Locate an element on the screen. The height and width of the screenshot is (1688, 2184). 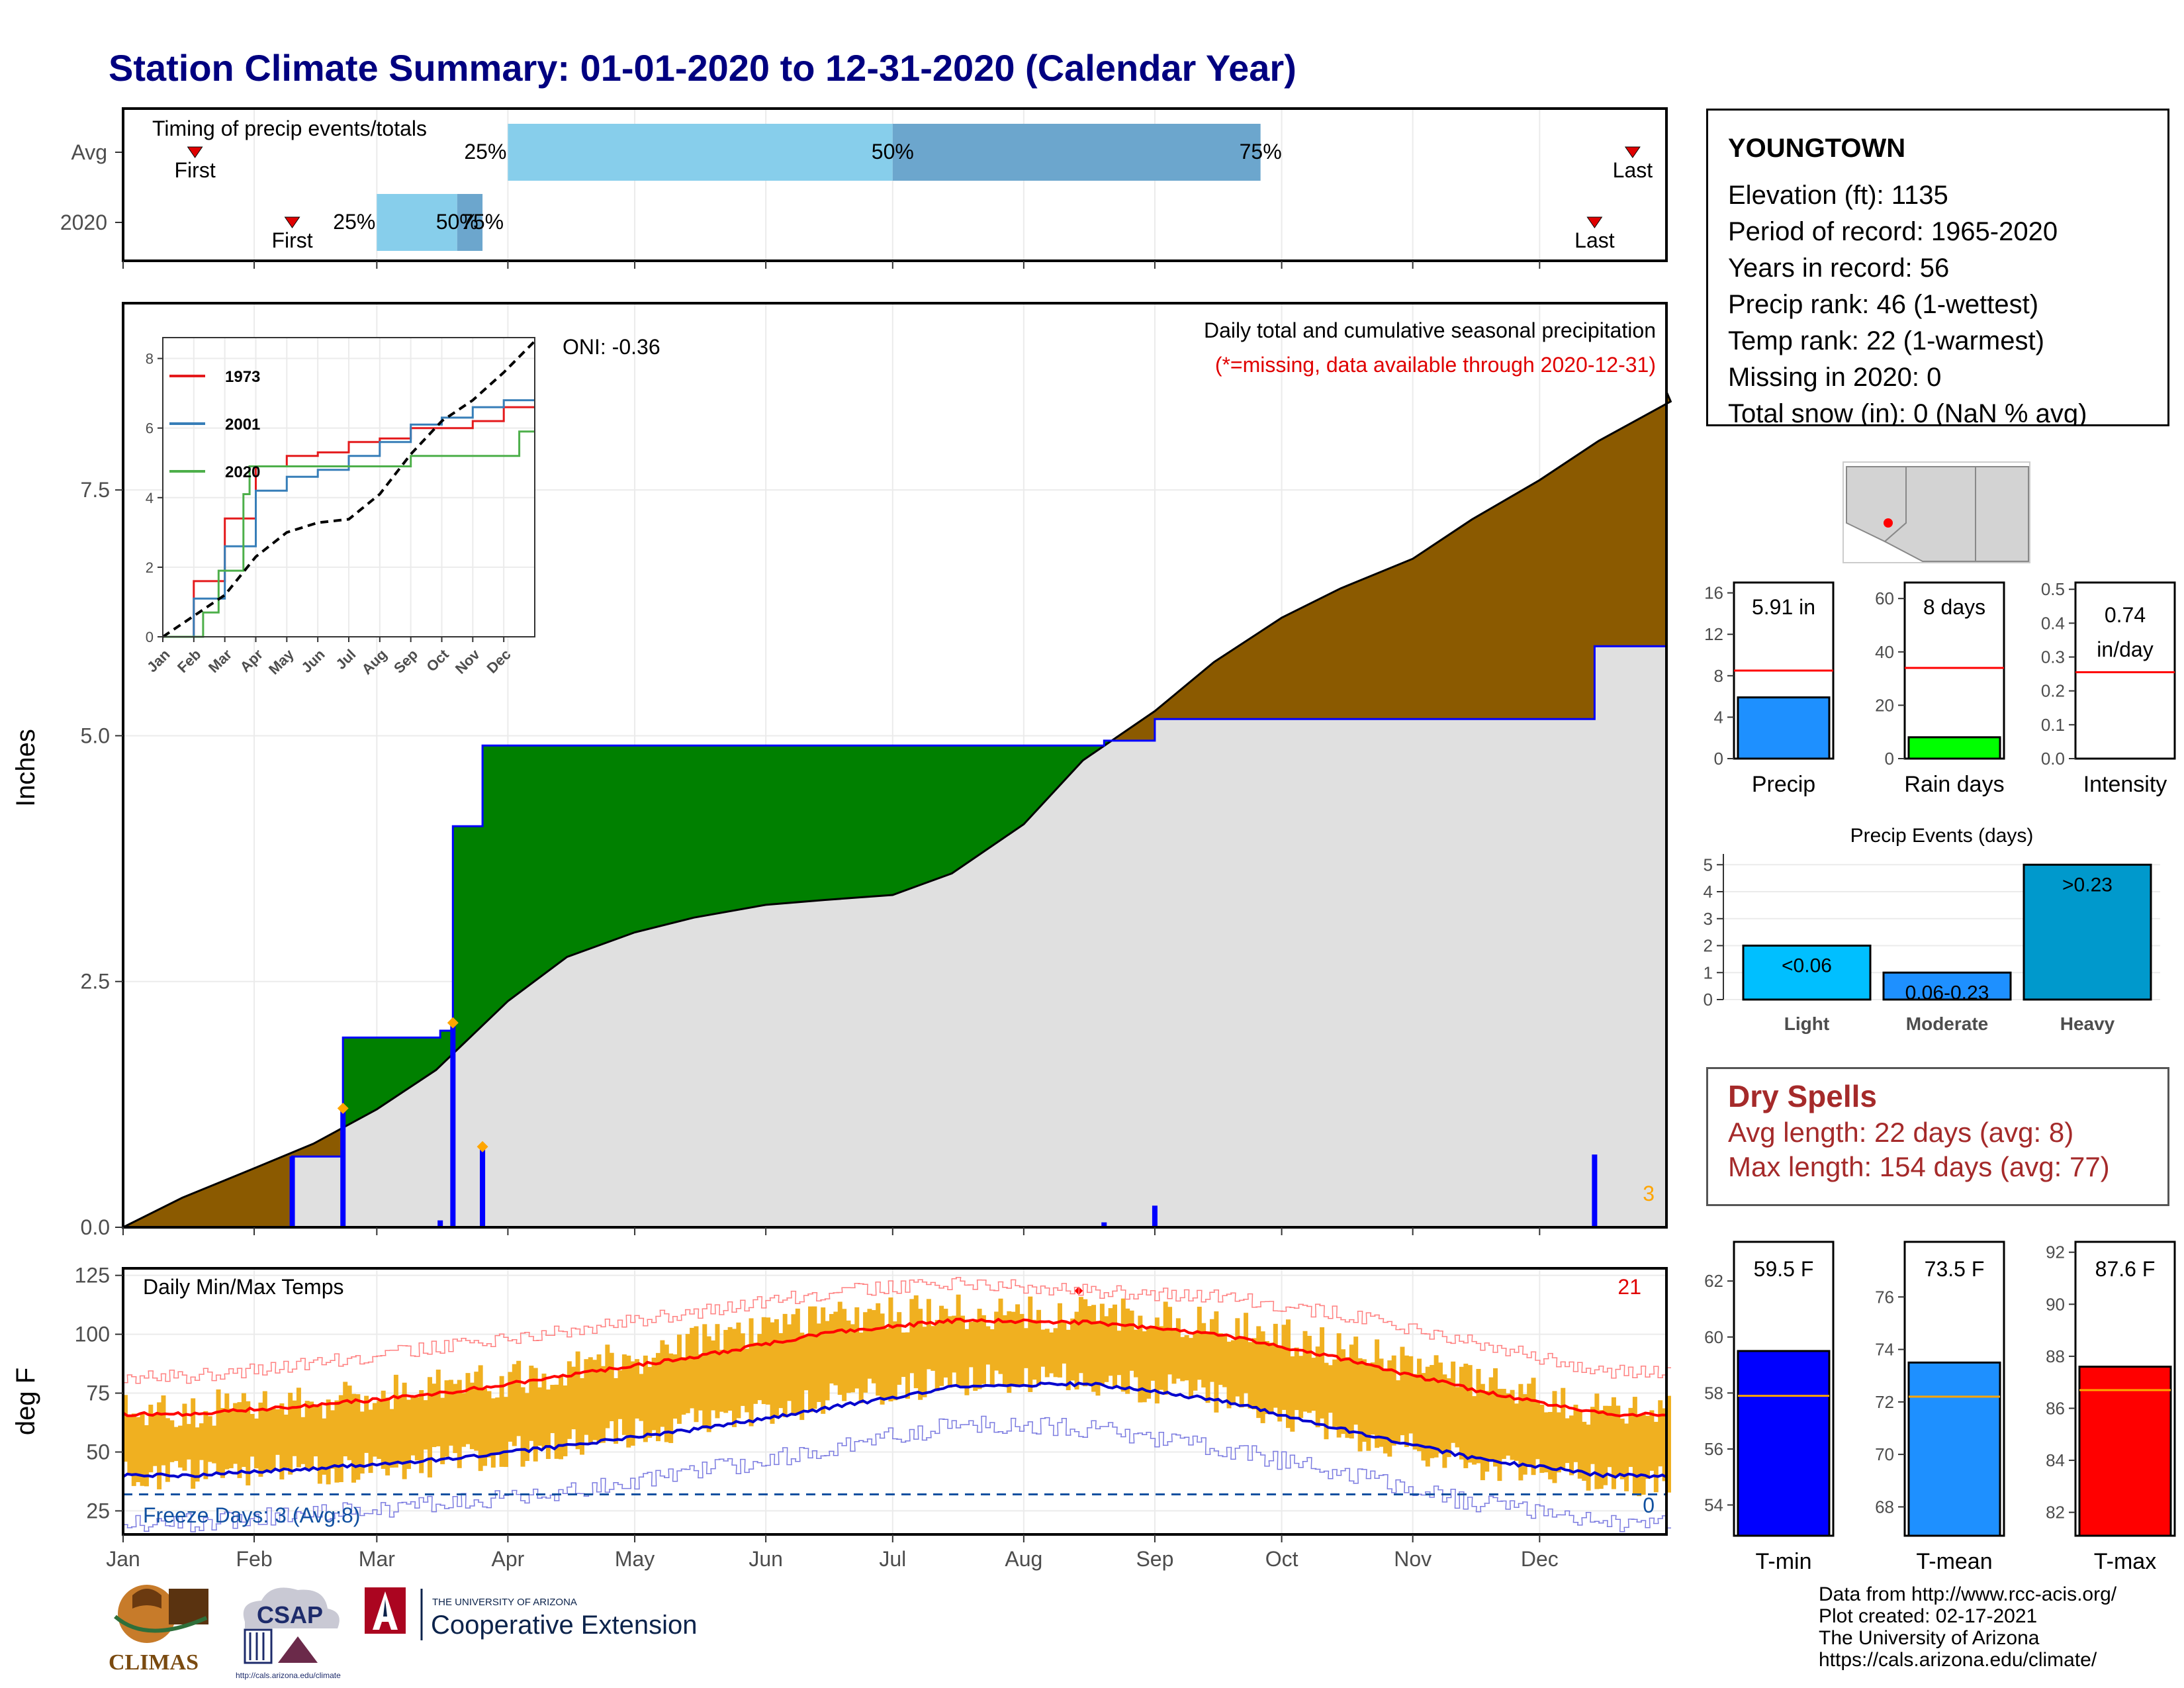
totals-y-tick-label: 0.4 is located at coordinates (2053, 623).